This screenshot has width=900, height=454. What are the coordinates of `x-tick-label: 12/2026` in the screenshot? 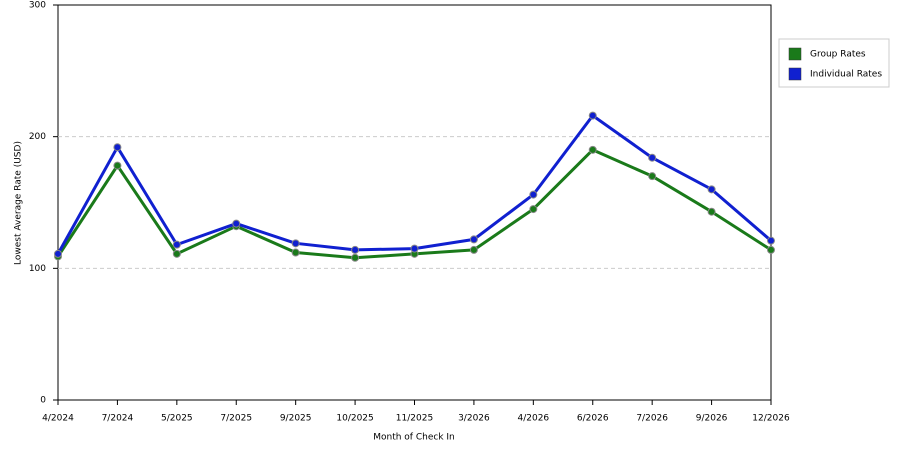 It's located at (771, 419).